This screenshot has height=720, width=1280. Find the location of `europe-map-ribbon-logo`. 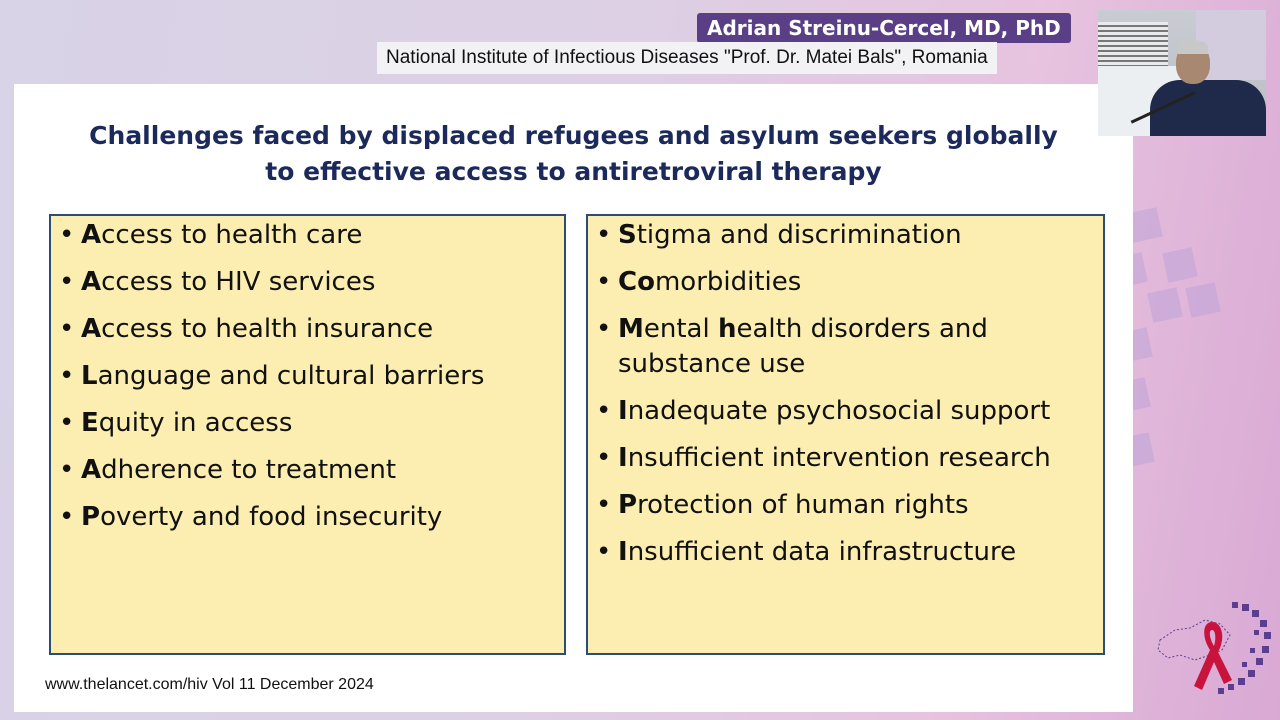

europe-map-ribbon-logo is located at coordinates (1214, 648).